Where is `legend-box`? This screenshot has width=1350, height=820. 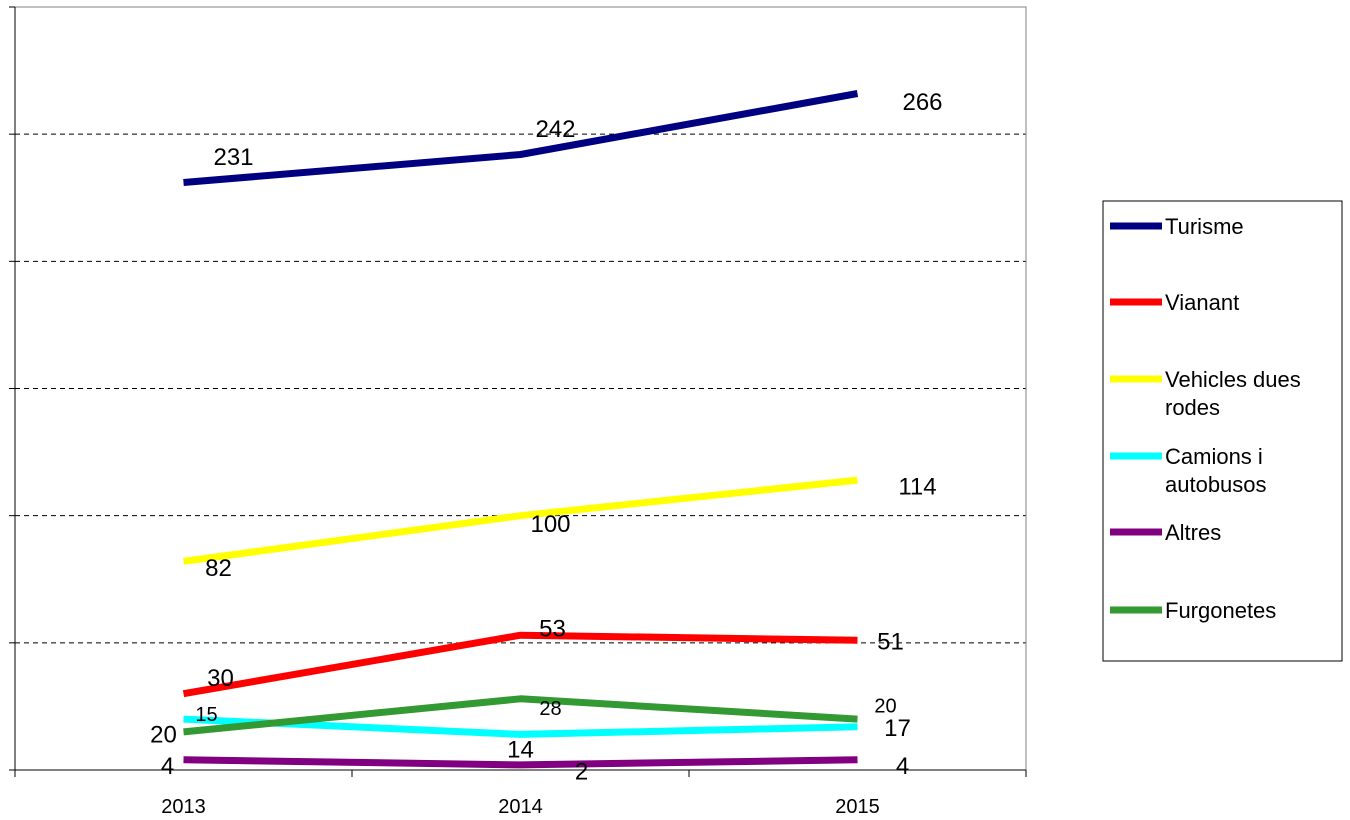
legend-box is located at coordinates (1222, 431).